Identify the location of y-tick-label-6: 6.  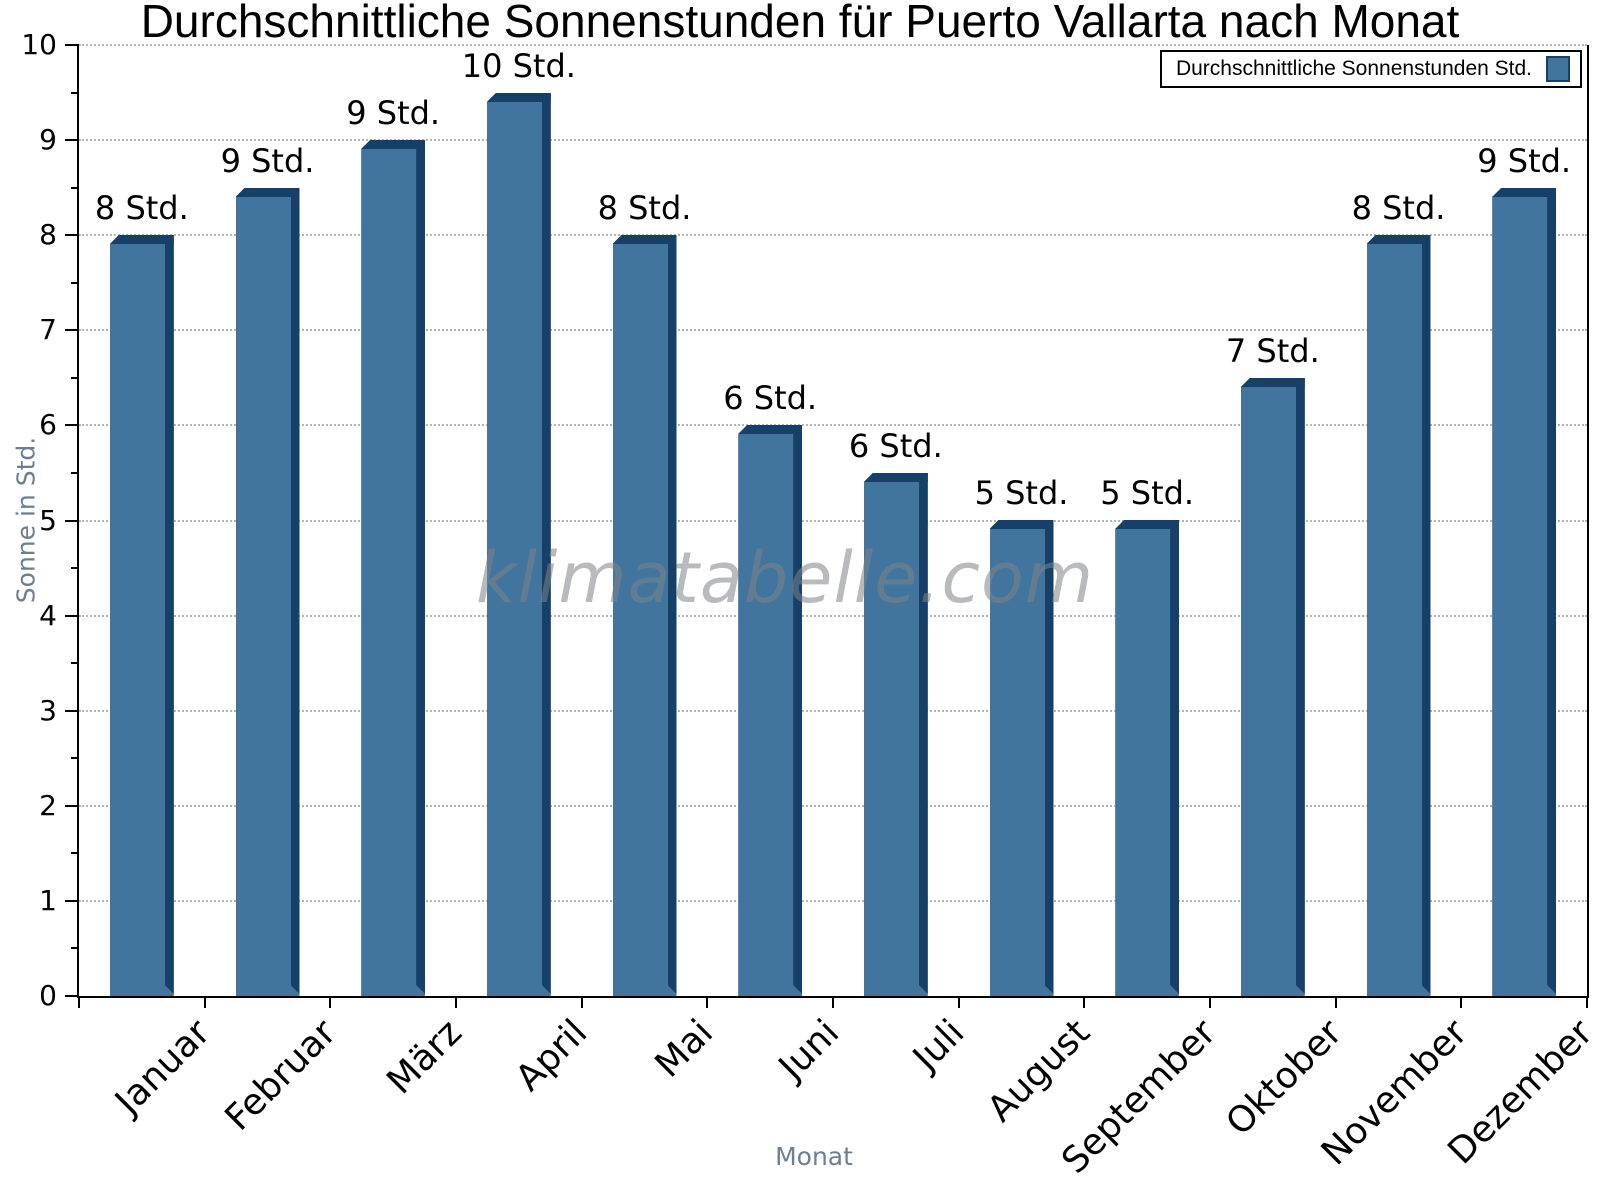
(48, 425).